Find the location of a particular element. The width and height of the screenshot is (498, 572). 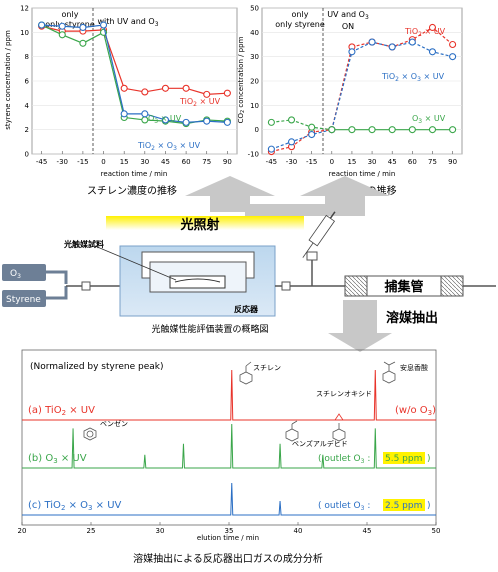

chromatogram-trace is located at coordinates (229, 446).